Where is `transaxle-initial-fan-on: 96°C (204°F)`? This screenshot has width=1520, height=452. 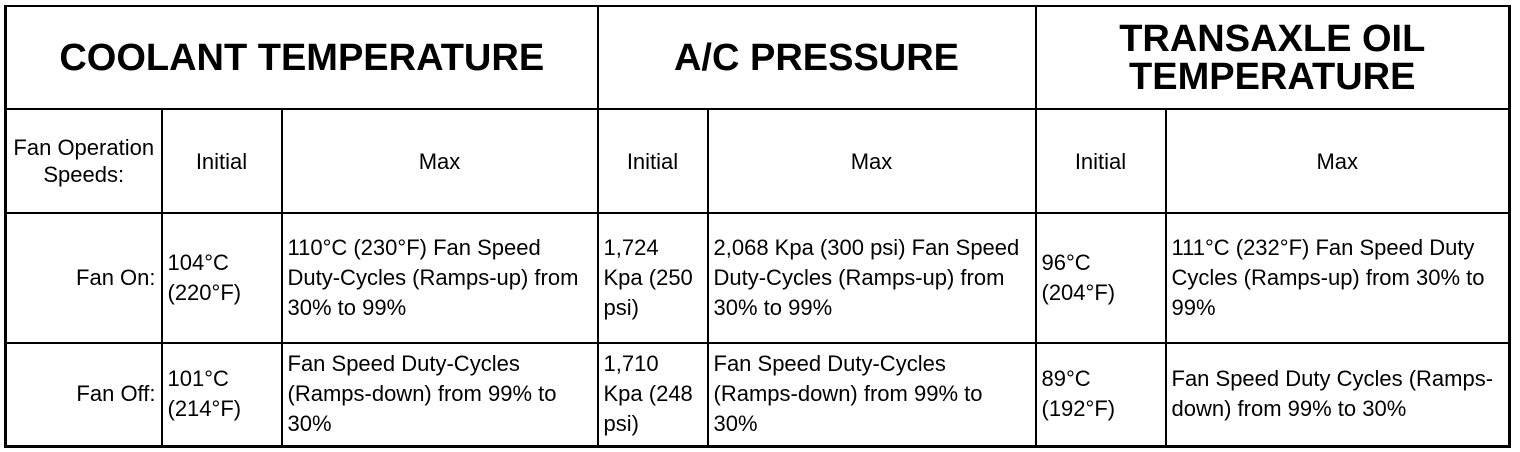
transaxle-initial-fan-on: 96°C (204°F) is located at coordinates (1100, 278).